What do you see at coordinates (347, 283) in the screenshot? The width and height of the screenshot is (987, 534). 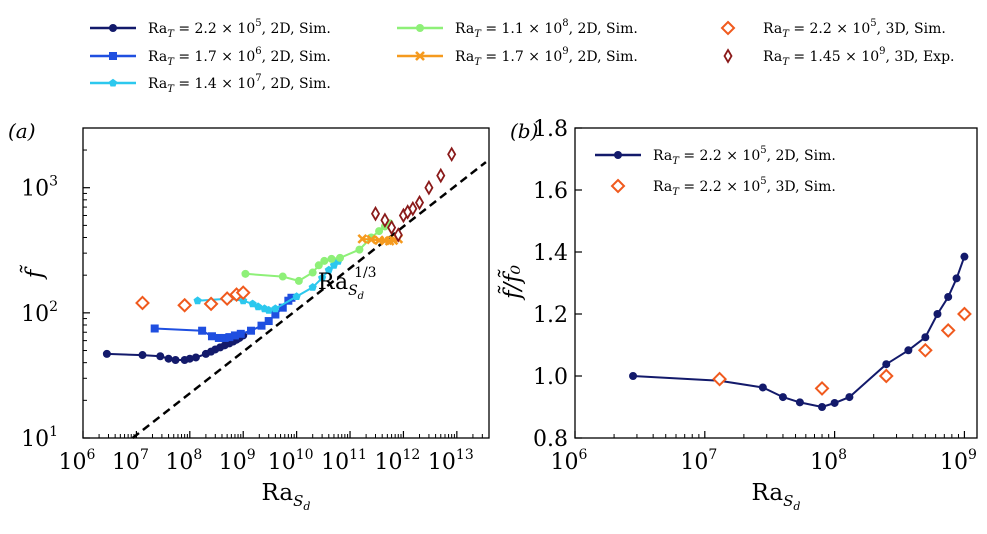 I see `power-law-annotation: RaSd1/3` at bounding box center [347, 283].